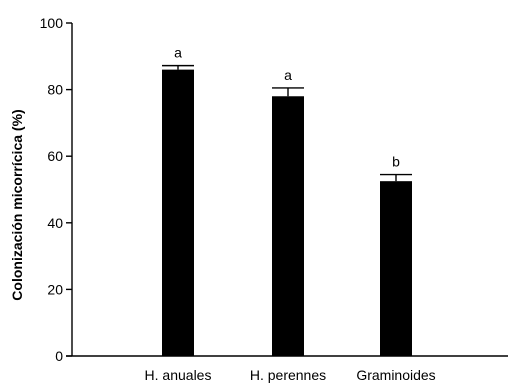 Image resolution: width=511 pixels, height=386 pixels. What do you see at coordinates (55, 90) in the screenshot?
I see `y-tick-label: 80` at bounding box center [55, 90].